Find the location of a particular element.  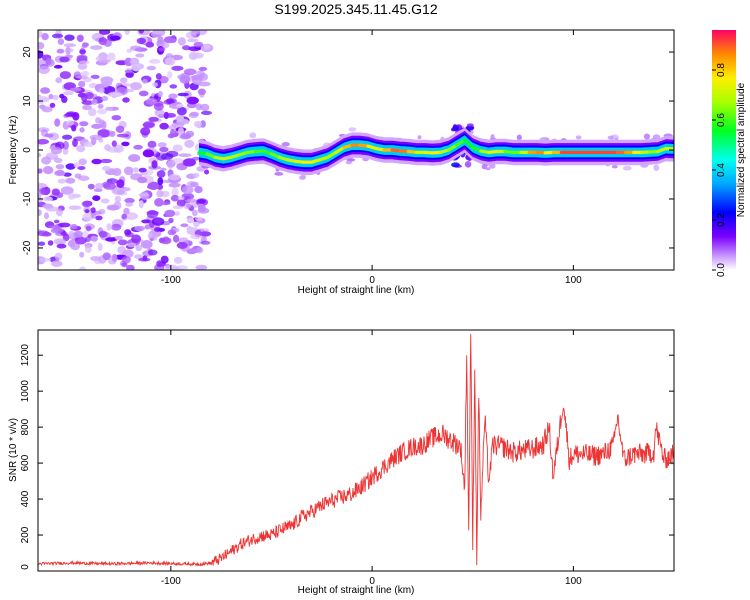

y-tick-label: 1200 is located at coordinates (25, 355).